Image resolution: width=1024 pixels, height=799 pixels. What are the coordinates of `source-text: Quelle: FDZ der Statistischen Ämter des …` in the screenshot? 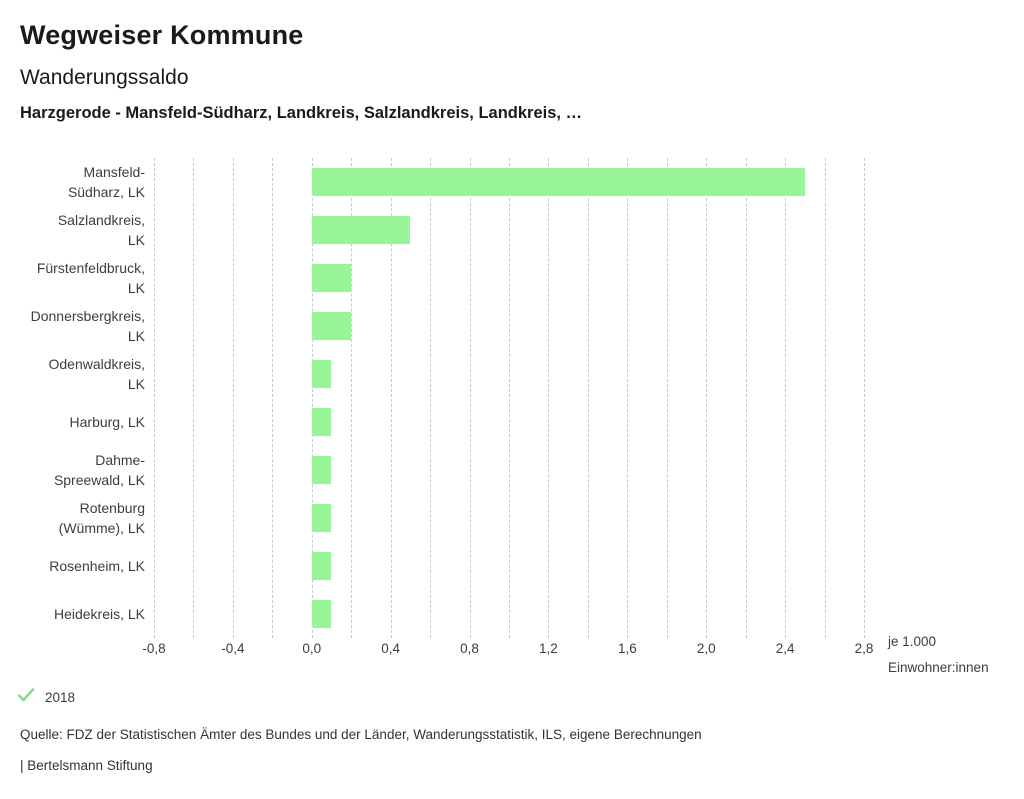 It's located at (361, 734).